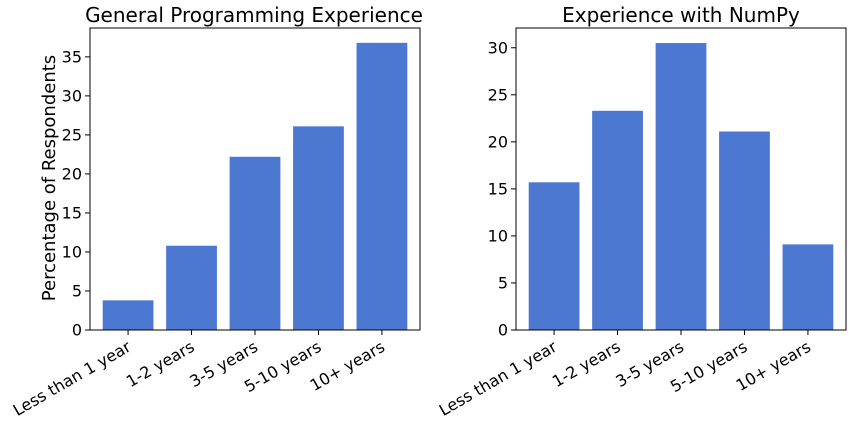 Image resolution: width=853 pixels, height=424 pixels. I want to click on chart-title: Experience with NumPy, so click(681, 15).